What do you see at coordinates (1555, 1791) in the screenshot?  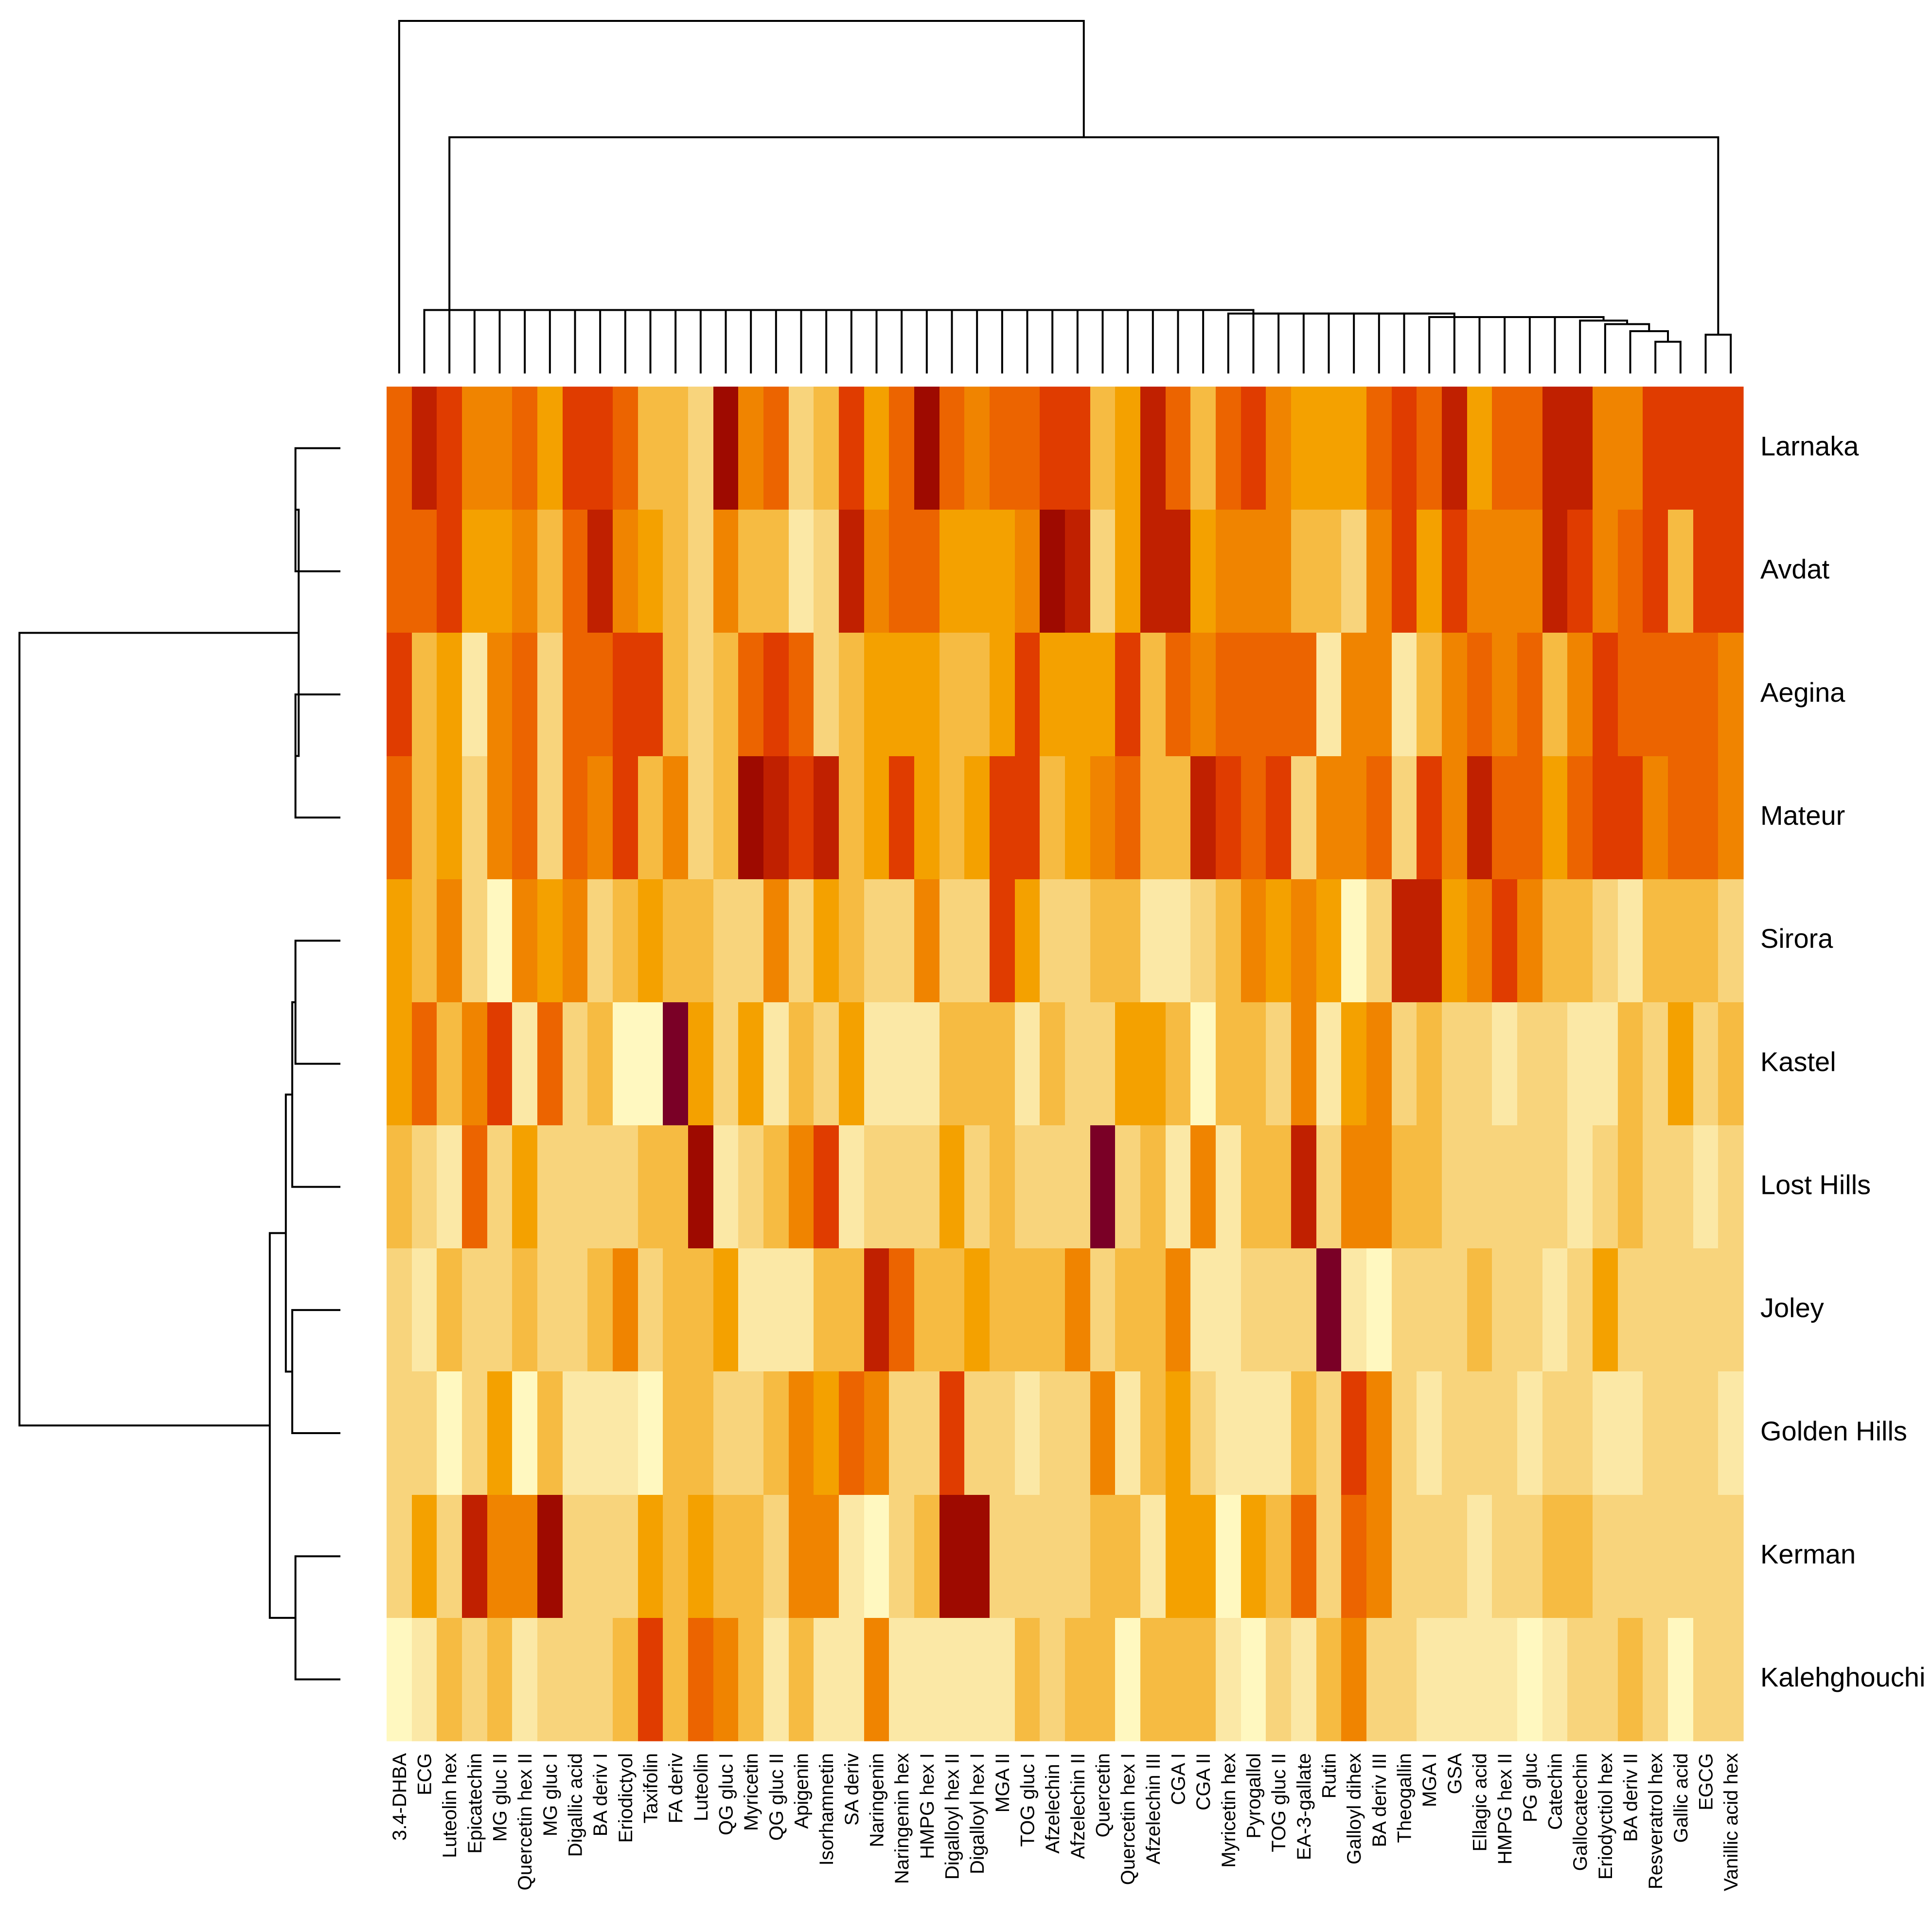 I see `column-label: Catechin` at bounding box center [1555, 1791].